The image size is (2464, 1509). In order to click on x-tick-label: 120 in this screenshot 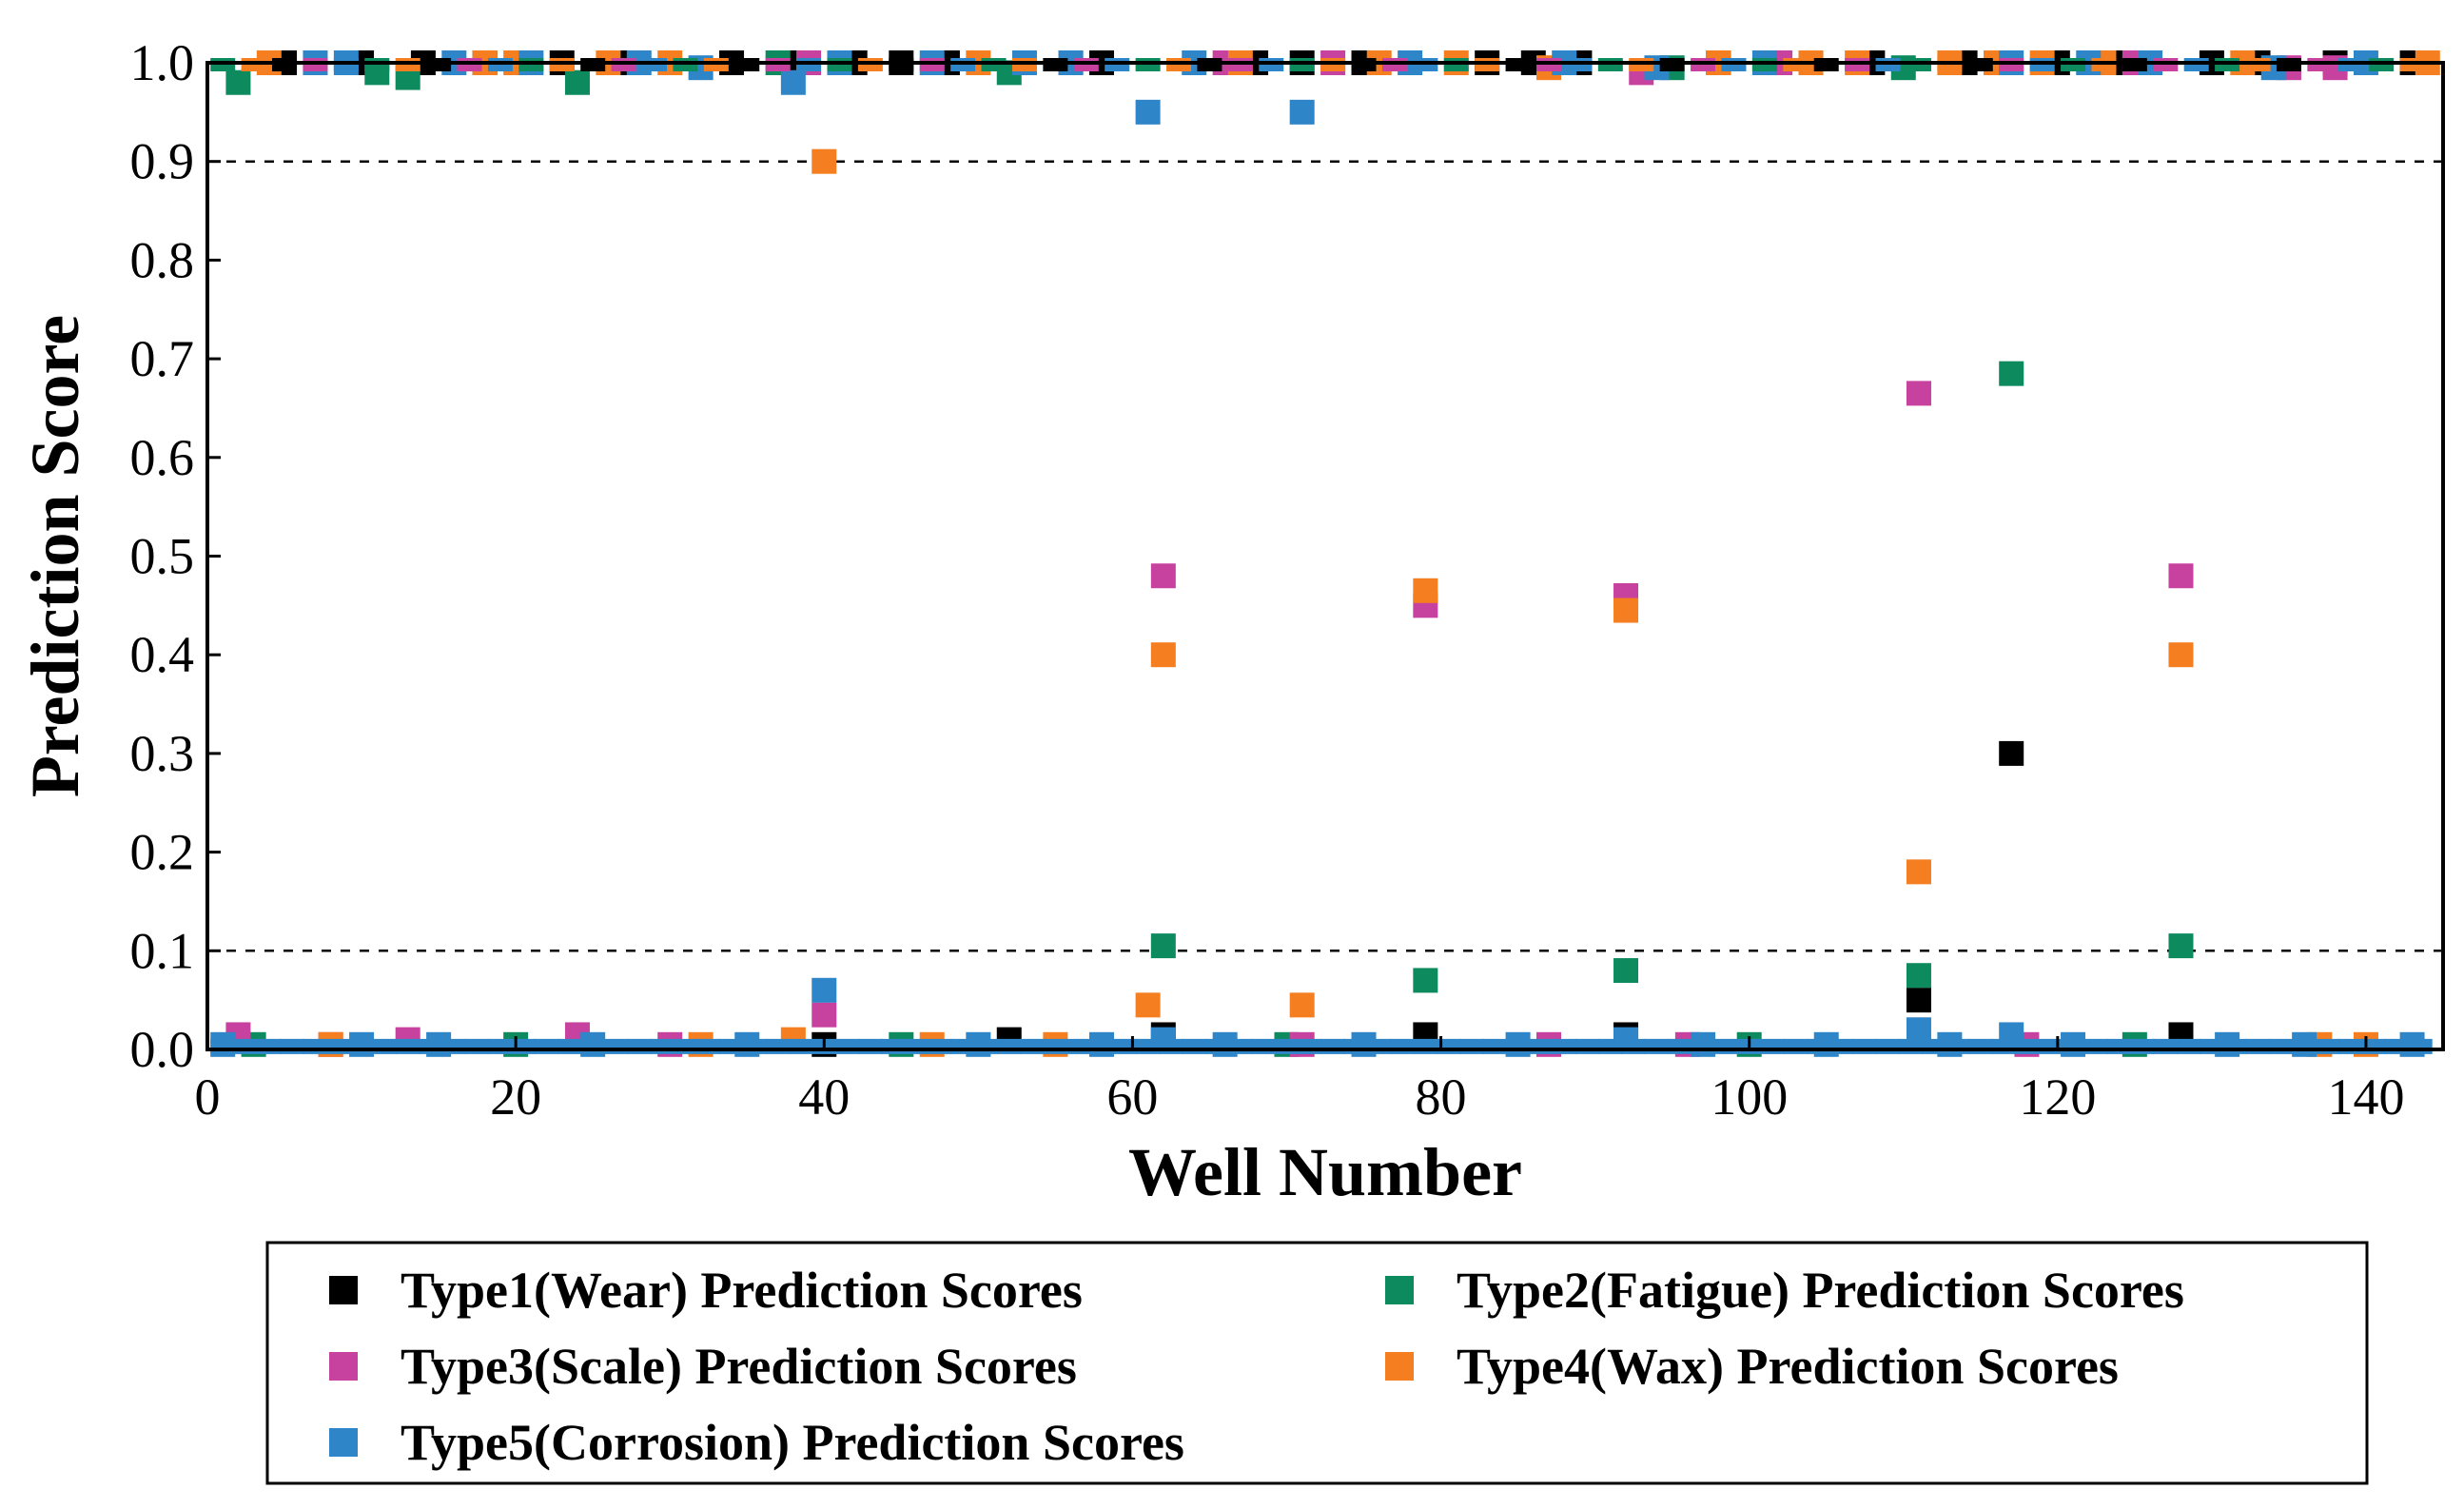, I will do `click(2057, 1097)`.